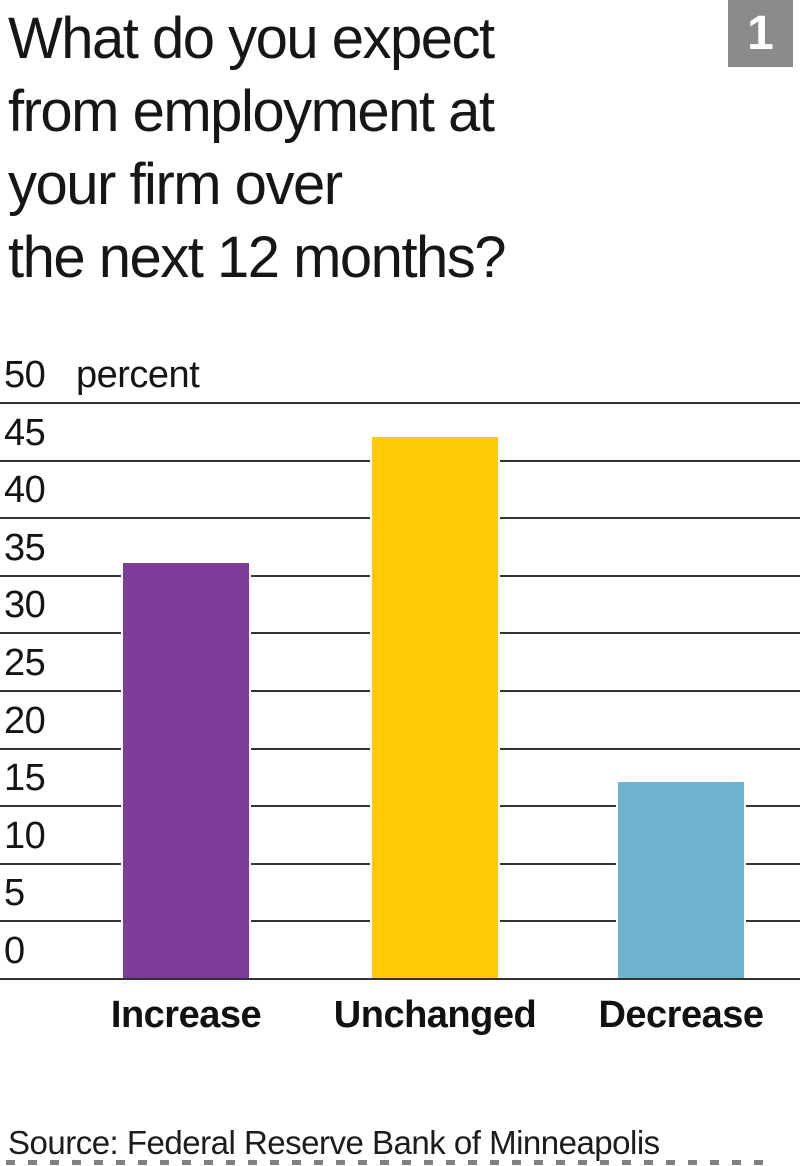 The width and height of the screenshot is (800, 1166). Describe the element at coordinates (25, 605) in the screenshot. I see `y-tick-label: 30` at that location.